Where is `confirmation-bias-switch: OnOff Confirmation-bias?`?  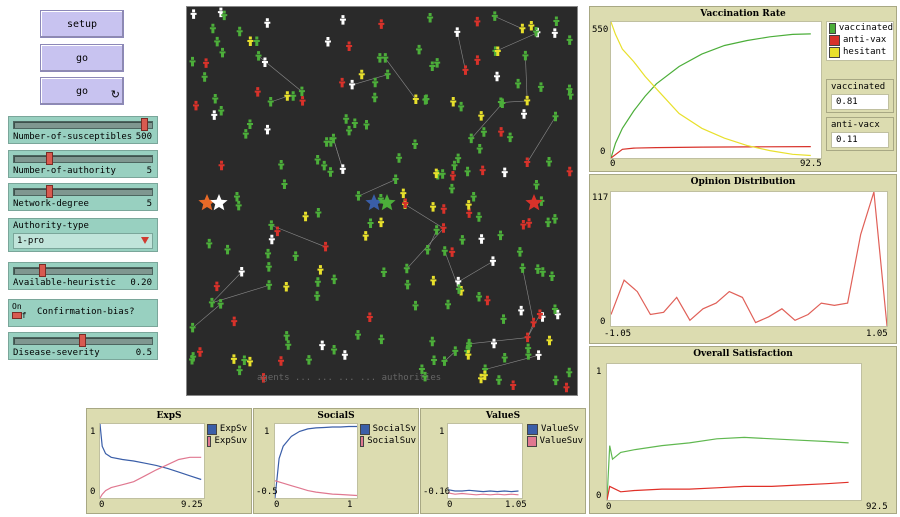 confirmation-bias-switch: OnOff Confirmation-bias? is located at coordinates (83, 313).